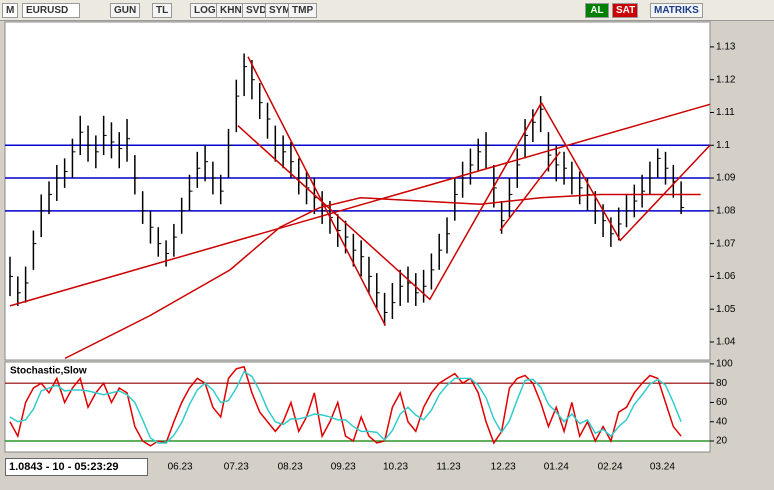  I want to click on y-tick-label: 40, so click(722, 421).